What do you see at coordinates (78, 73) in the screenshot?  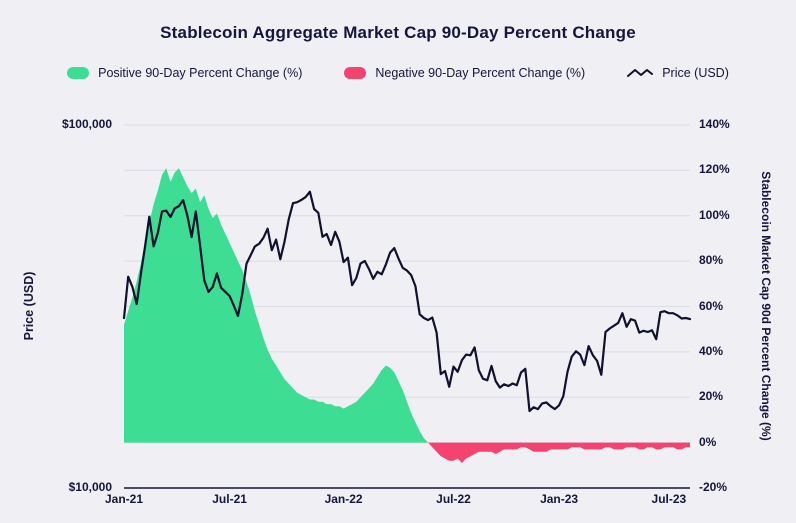 I see `positive-swatch-icon` at bounding box center [78, 73].